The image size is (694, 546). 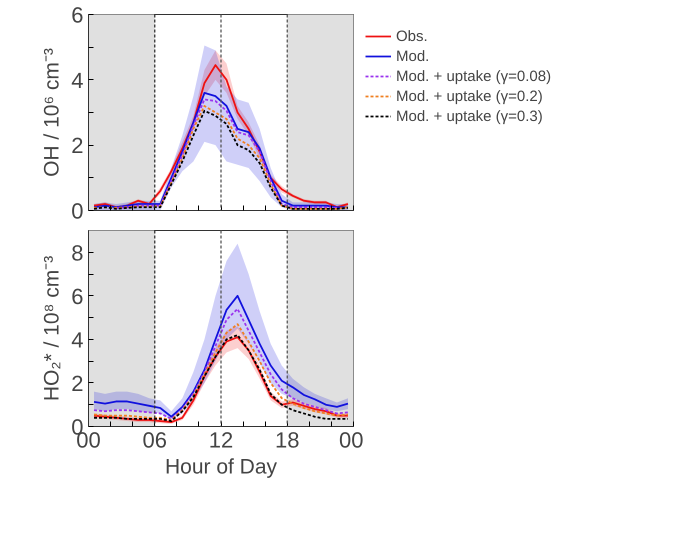 I want to click on legend-label: Mod., so click(x=413, y=56).